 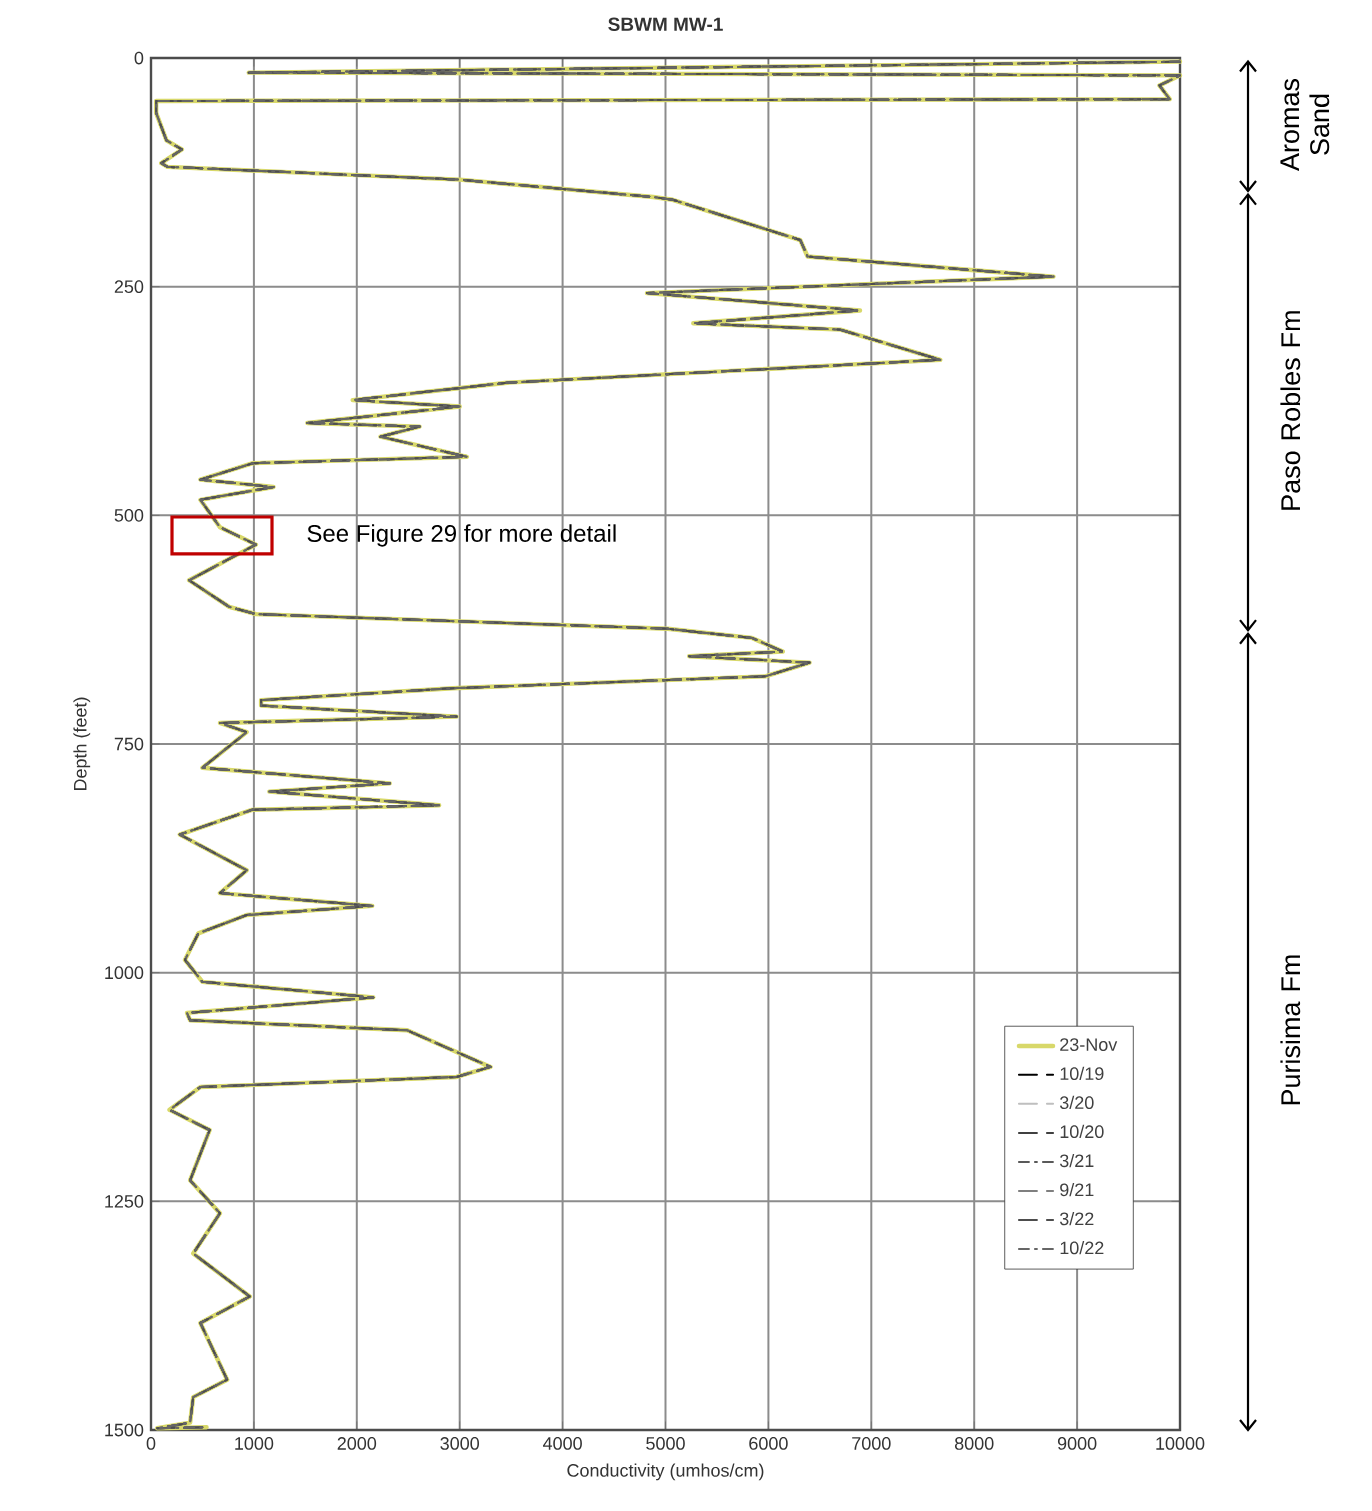 I want to click on legend-label: 10/20, so click(x=1082, y=1131).